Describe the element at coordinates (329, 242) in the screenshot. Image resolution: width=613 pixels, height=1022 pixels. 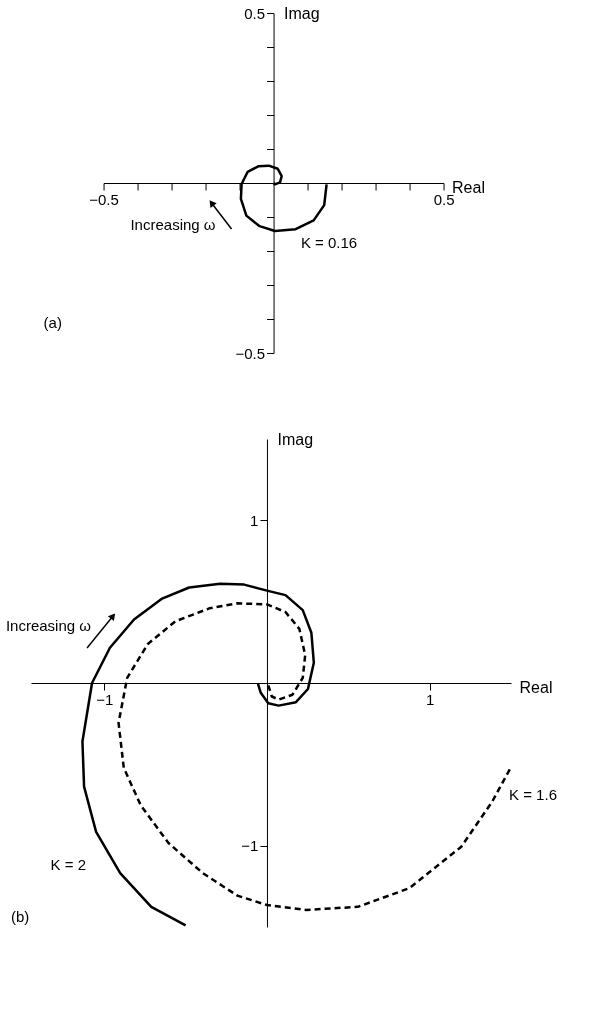
I see `series-label: K = 0.16` at that location.